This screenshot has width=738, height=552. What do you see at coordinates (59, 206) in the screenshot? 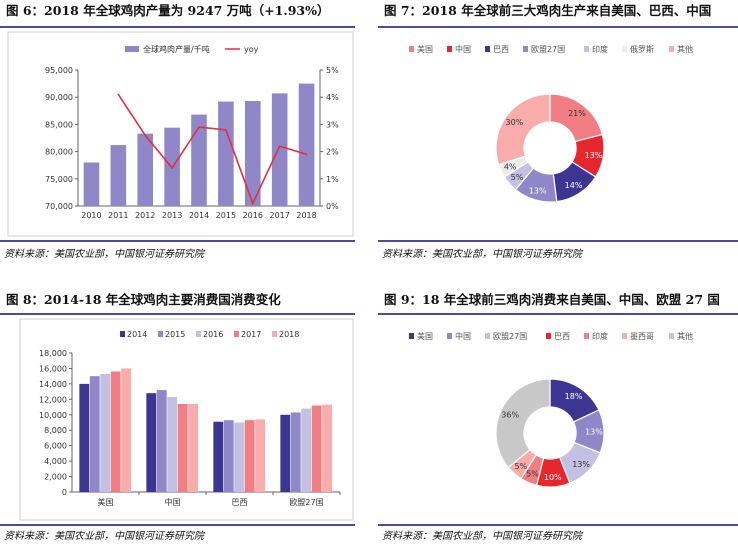
I see `y-tick-label: 70,000` at bounding box center [59, 206].